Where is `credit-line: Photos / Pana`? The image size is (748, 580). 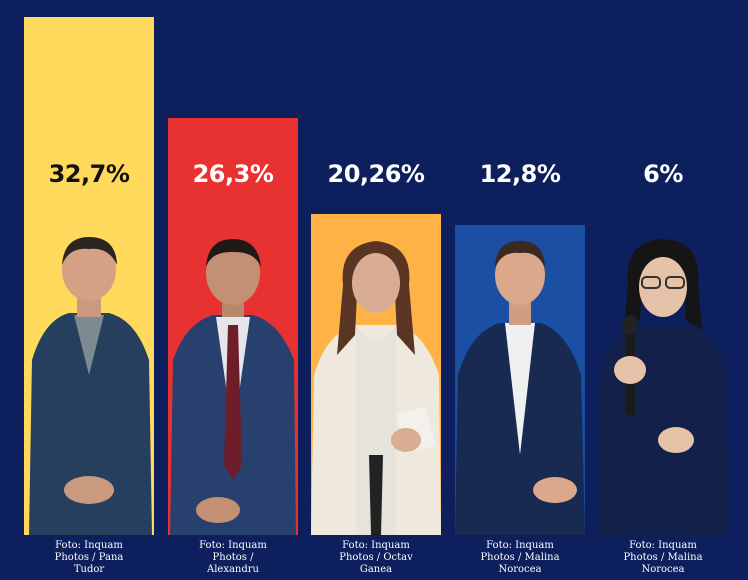
credit-line: Photos / Pana is located at coordinates (89, 557).